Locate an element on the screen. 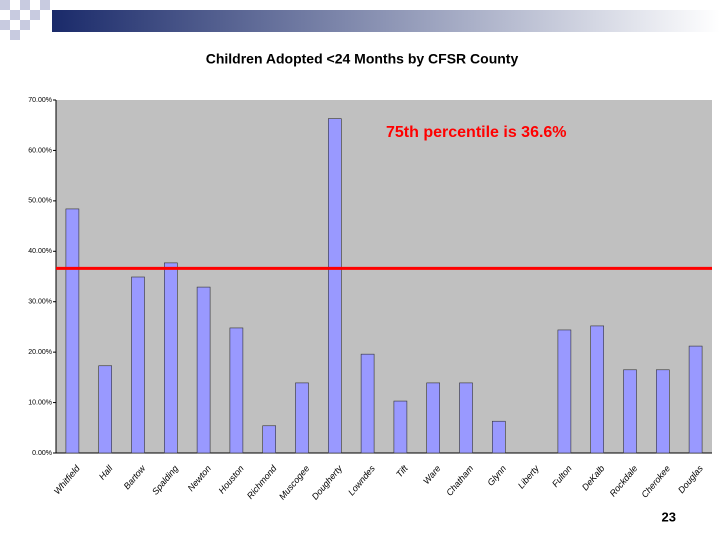 The height and width of the screenshot is (540, 720). y-tick-label: 30.00% is located at coordinates (40, 302).